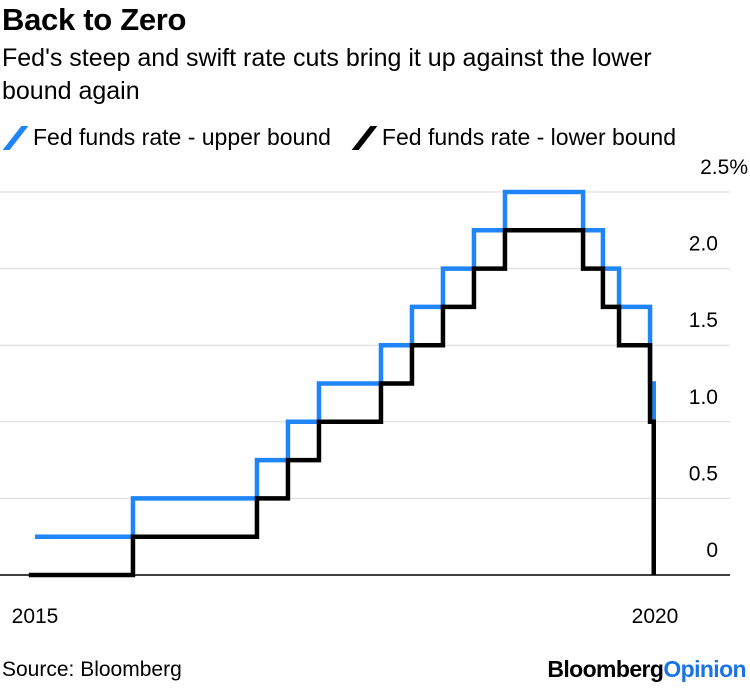 The width and height of the screenshot is (750, 688). What do you see at coordinates (92, 669) in the screenshot?
I see `source-note: Source: Bloomberg` at bounding box center [92, 669].